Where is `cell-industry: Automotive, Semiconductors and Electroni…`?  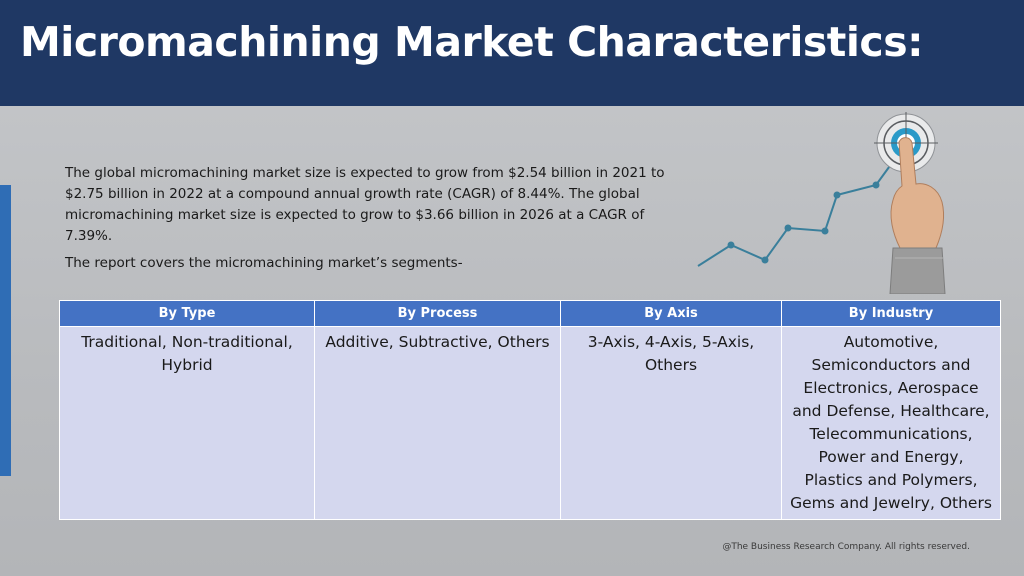
cell-industry: Automotive, Semiconductors and Electroni… is located at coordinates (891, 423).